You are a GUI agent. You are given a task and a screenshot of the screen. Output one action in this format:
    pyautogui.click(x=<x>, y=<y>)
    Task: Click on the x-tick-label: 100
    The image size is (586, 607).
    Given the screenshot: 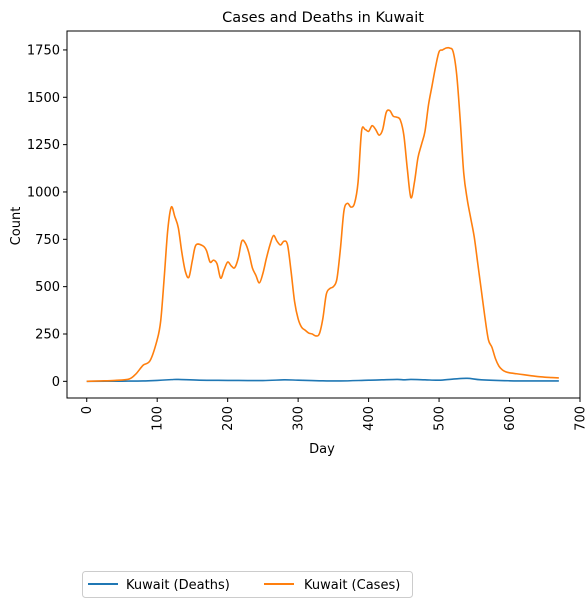 What is the action you would take?
    pyautogui.click(x=158, y=418)
    